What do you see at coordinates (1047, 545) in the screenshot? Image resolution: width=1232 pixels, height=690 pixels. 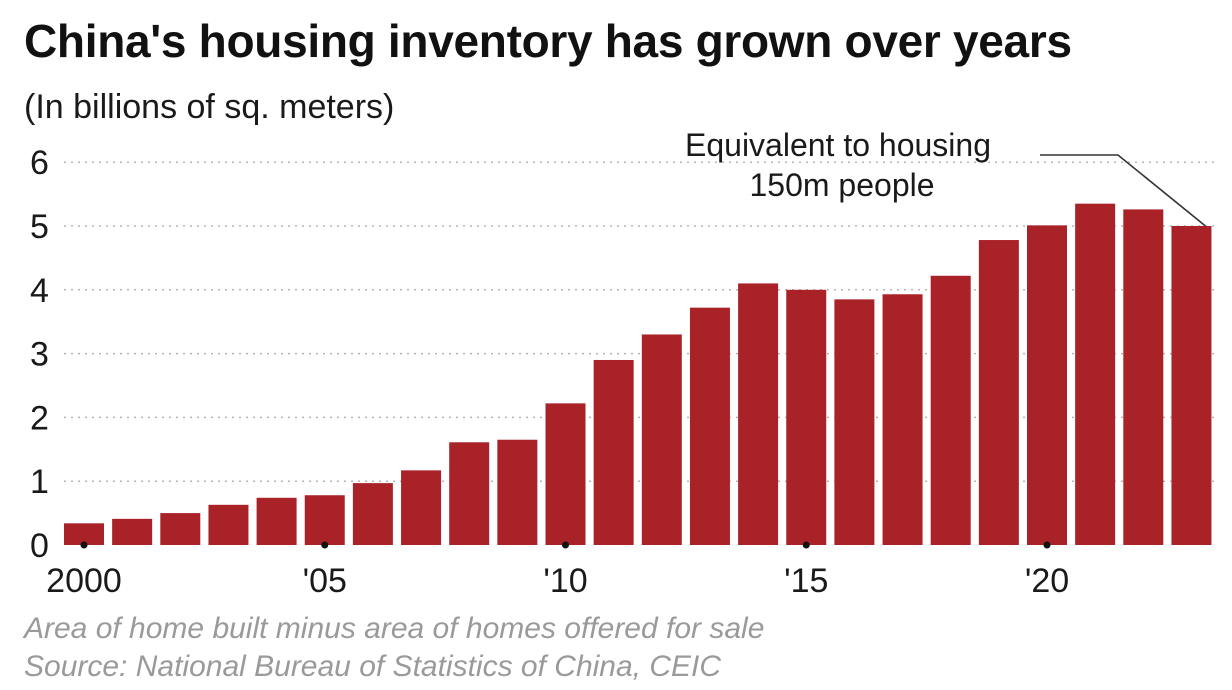 I see `x-tick-mark-2020` at bounding box center [1047, 545].